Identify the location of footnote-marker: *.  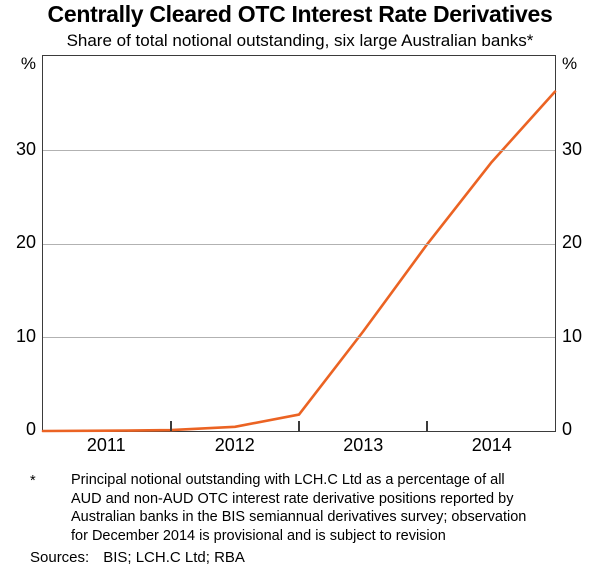
(33, 481).